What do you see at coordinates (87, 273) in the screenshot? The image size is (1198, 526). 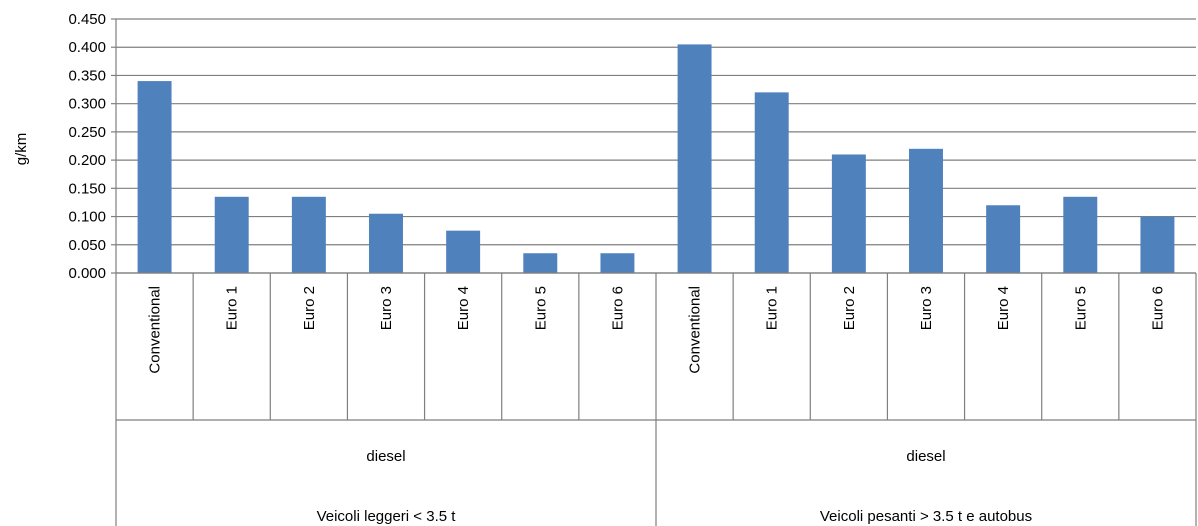 I see `y-tick-label: 0.000` at bounding box center [87, 273].